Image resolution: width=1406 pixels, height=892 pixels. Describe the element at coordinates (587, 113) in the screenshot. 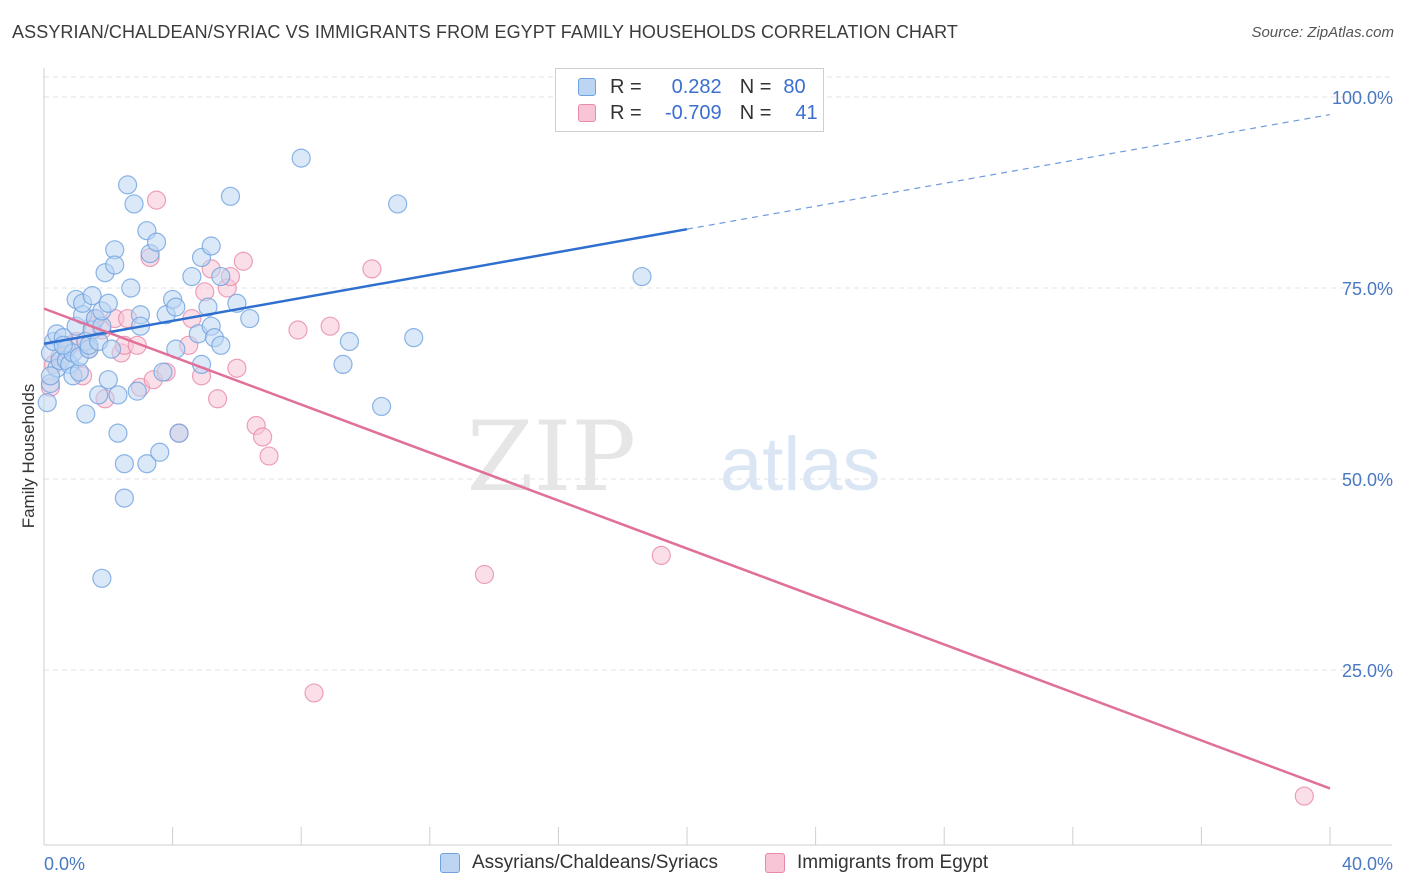

I see `legend-swatch-series2` at that location.